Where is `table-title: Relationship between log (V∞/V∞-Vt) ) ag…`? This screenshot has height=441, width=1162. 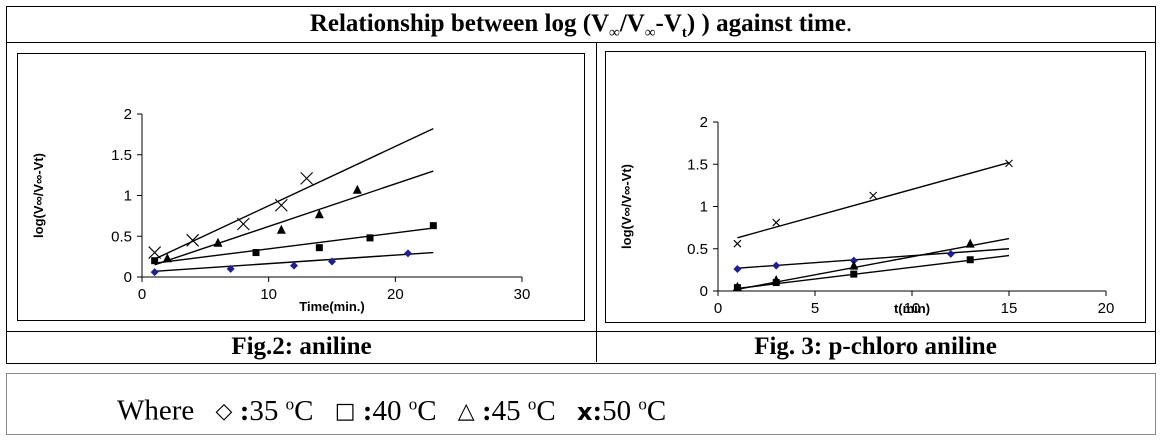 table-title: Relationship between log (V∞/V∞-Vt) ) ag… is located at coordinates (581, 25).